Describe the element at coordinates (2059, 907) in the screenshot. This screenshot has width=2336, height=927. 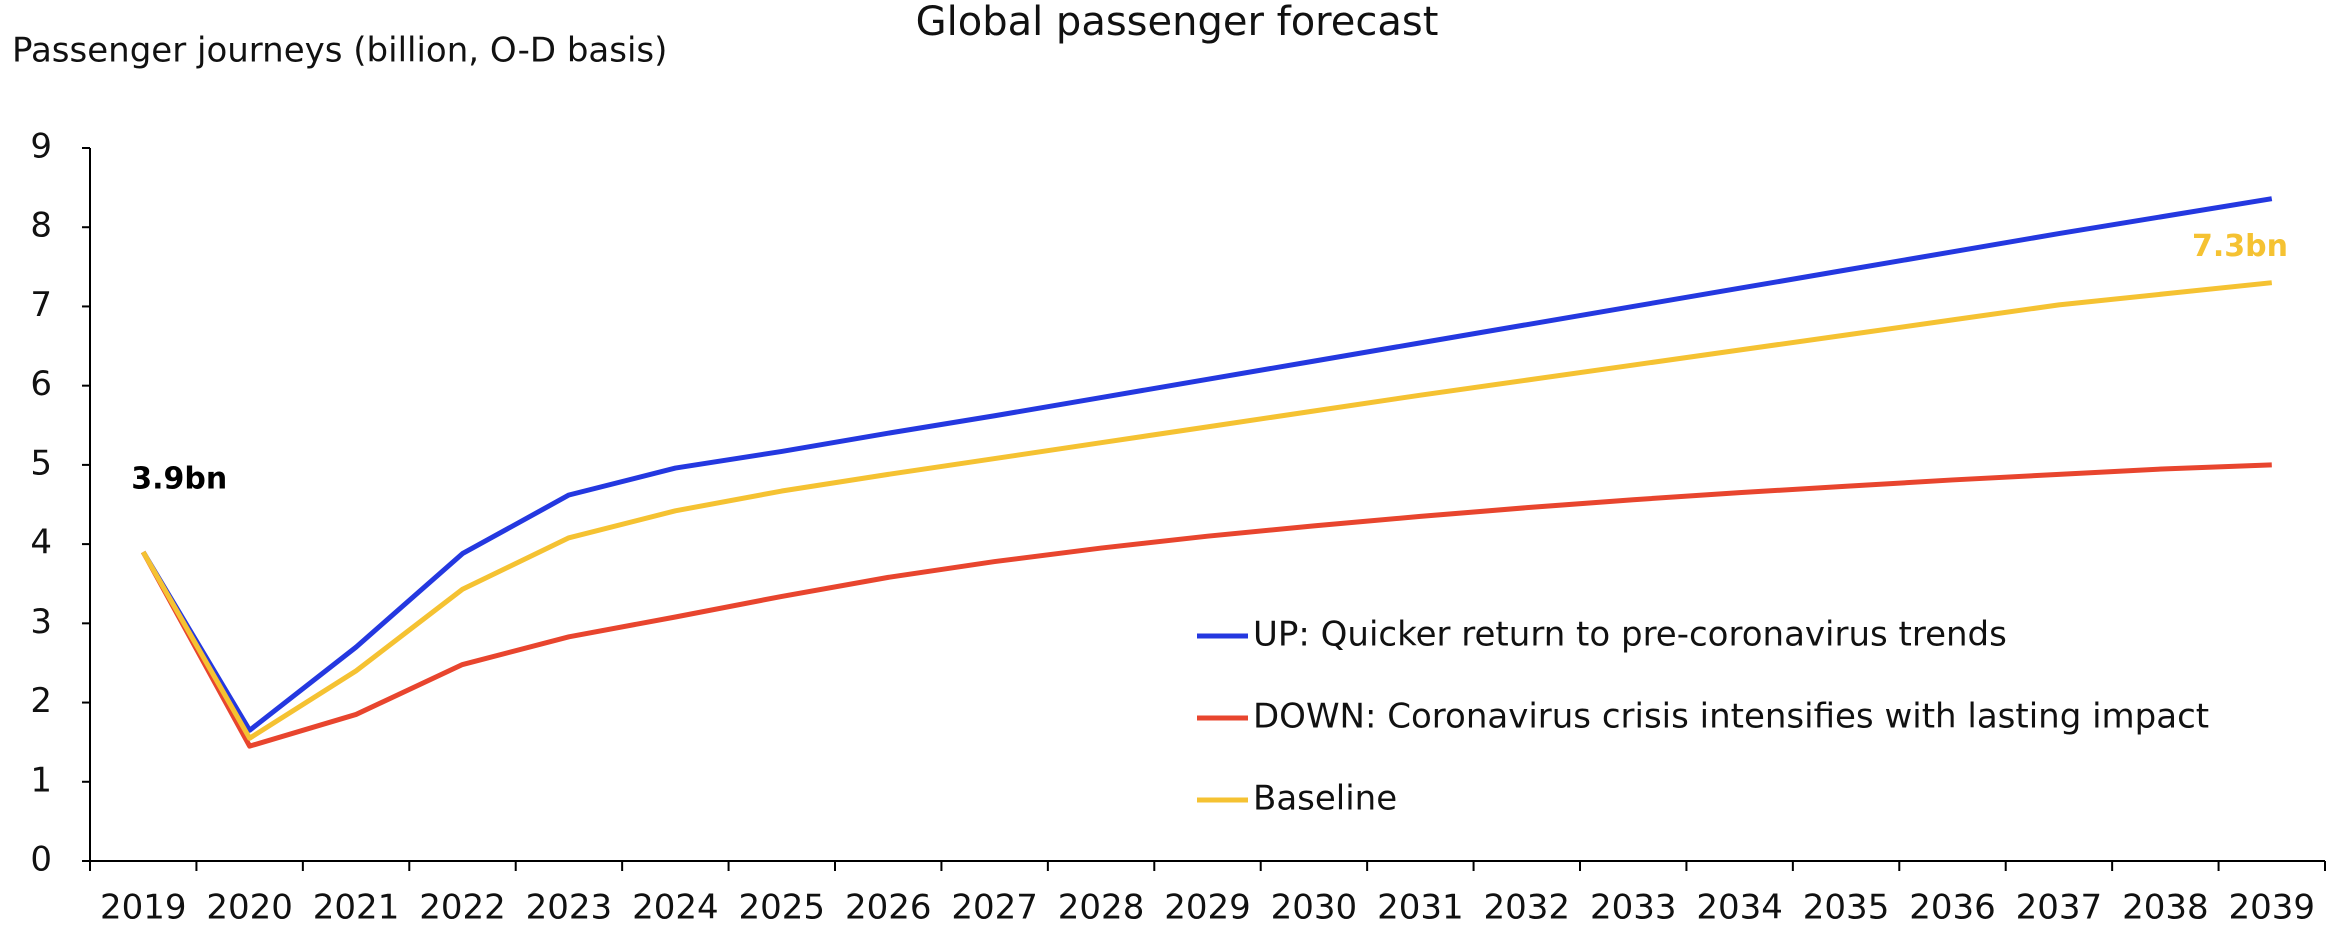
I see `x-tick-label: 2037` at that location.